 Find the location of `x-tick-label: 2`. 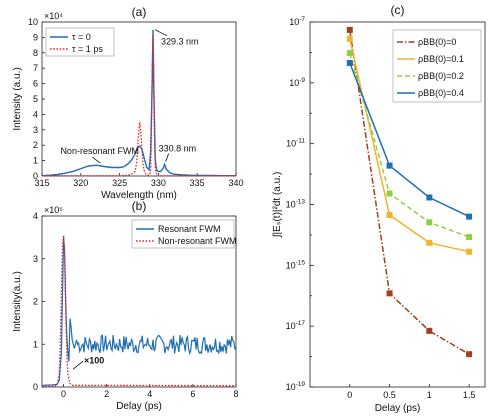

x-tick-label: 2 is located at coordinates (106, 394).